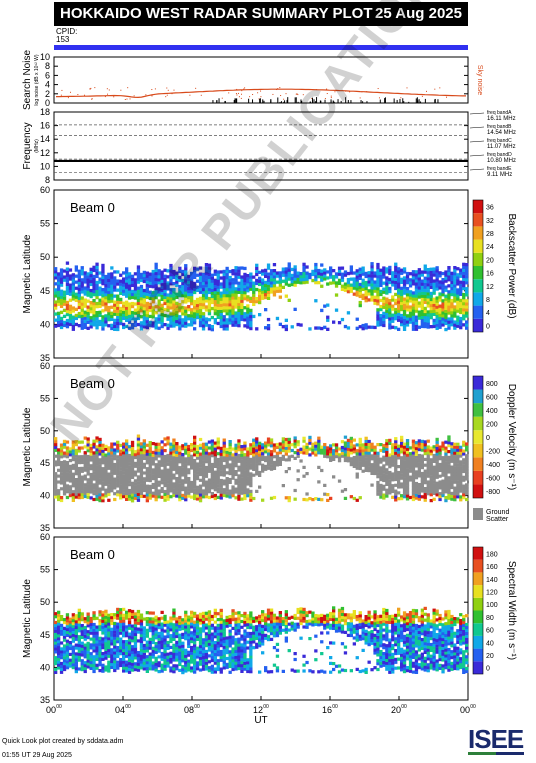 Image resolution: width=536 pixels, height=763 pixels. I want to click on power-colorbar-segment, so click(478, 233).